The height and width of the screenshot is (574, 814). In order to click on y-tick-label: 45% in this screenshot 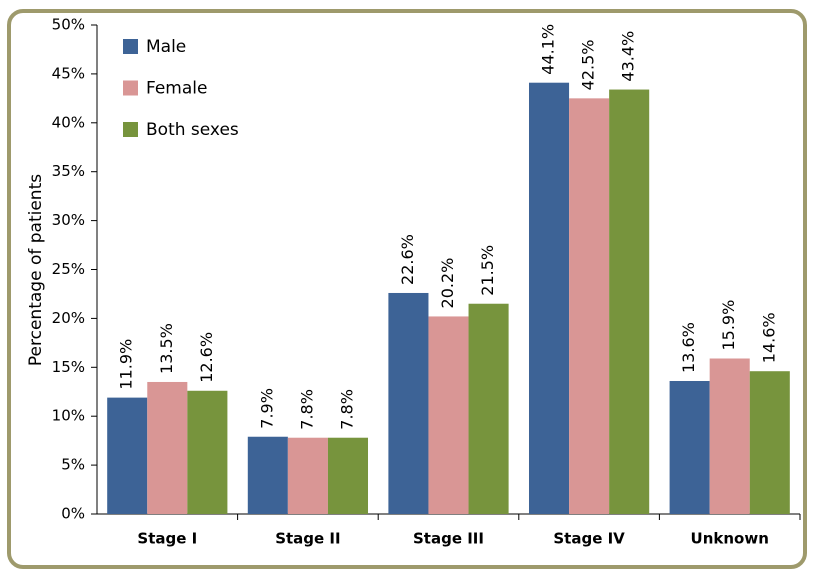, I will do `click(68, 73)`.